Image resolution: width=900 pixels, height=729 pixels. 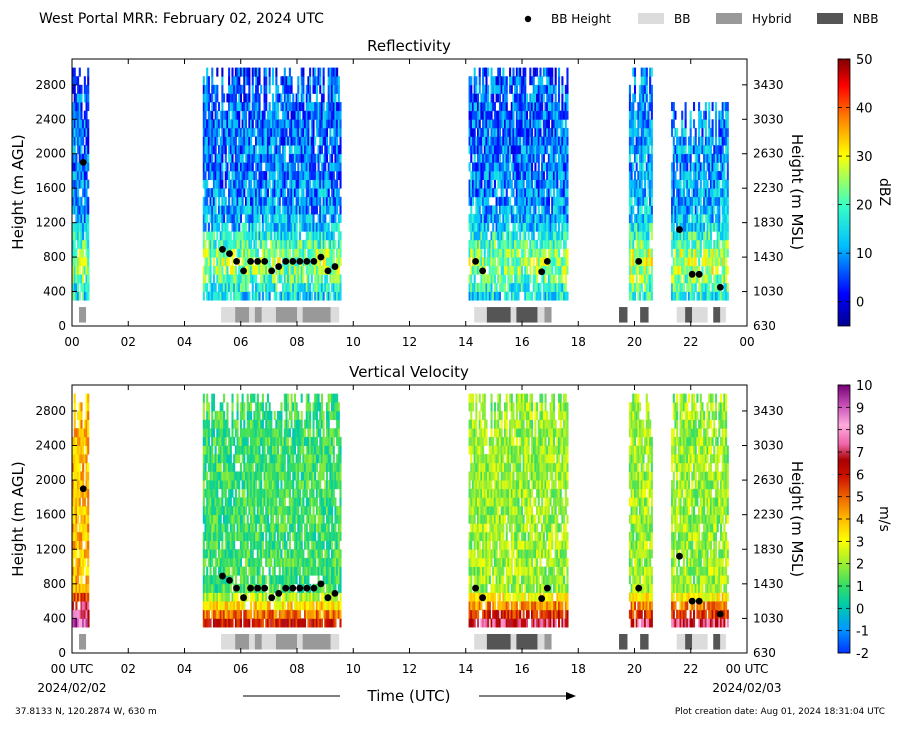 What do you see at coordinates (860, 303) in the screenshot?
I see `reflectivity-colorbar-tick-label: 0` at bounding box center [860, 303].